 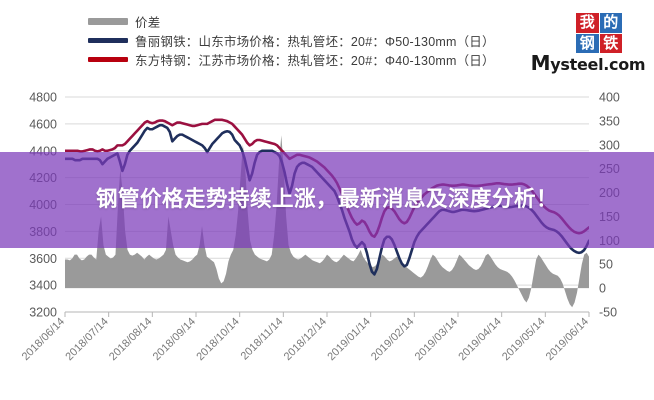 What do you see at coordinates (43, 178) in the screenshot?
I see `y-axis-tick-label: 4200` at bounding box center [43, 178].